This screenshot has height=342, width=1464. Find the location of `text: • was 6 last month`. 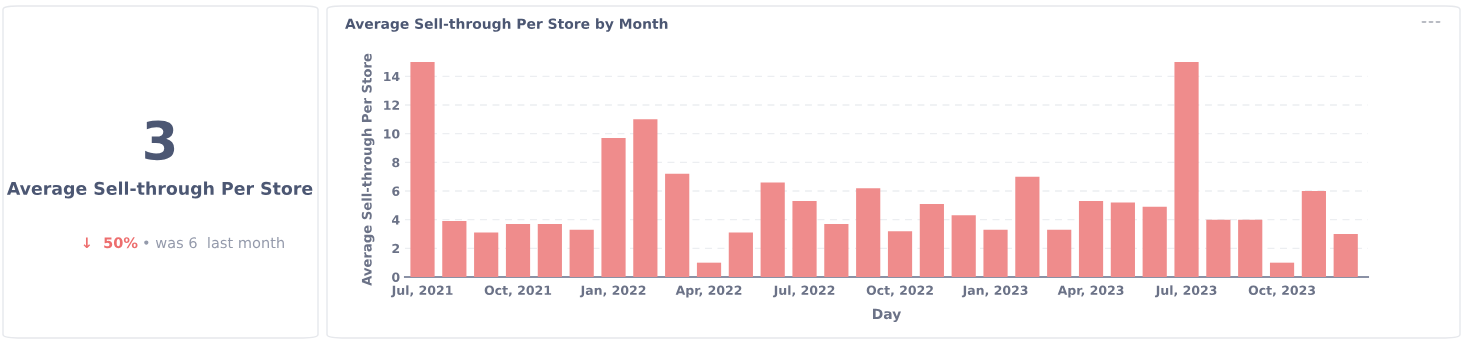

text: • was 6 last month is located at coordinates (214, 242).